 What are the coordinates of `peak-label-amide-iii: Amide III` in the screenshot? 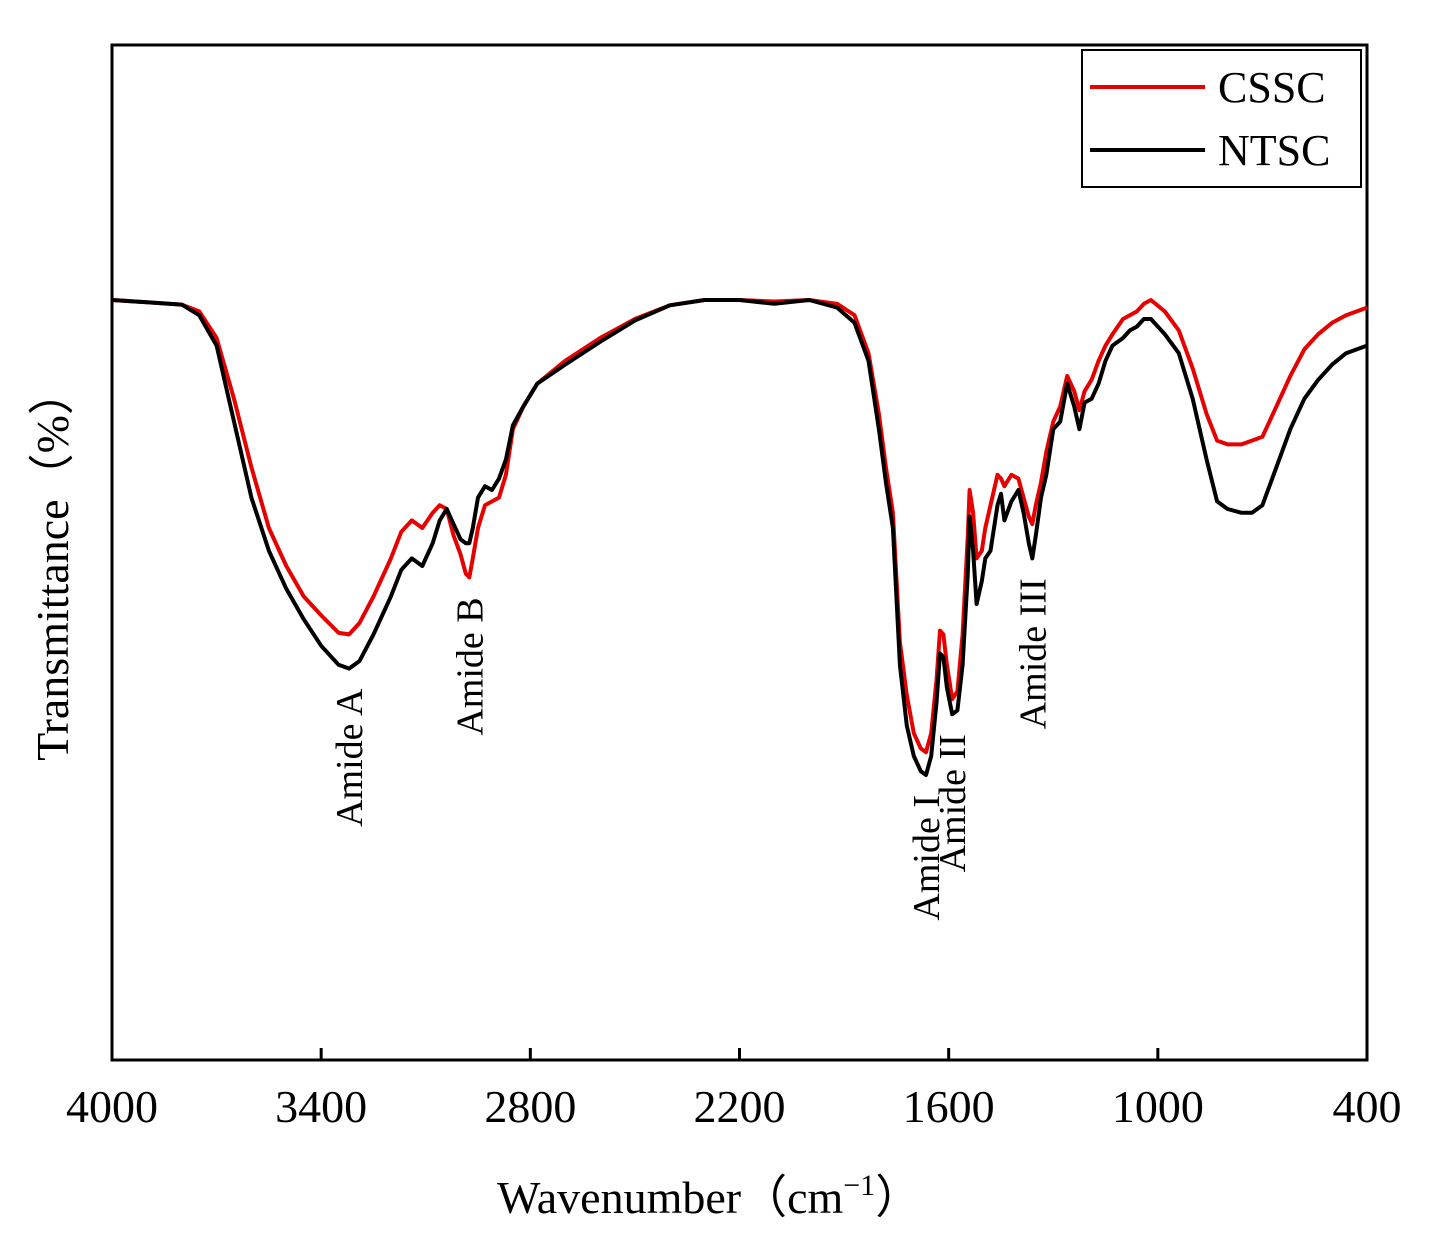 It's located at (1033, 653).